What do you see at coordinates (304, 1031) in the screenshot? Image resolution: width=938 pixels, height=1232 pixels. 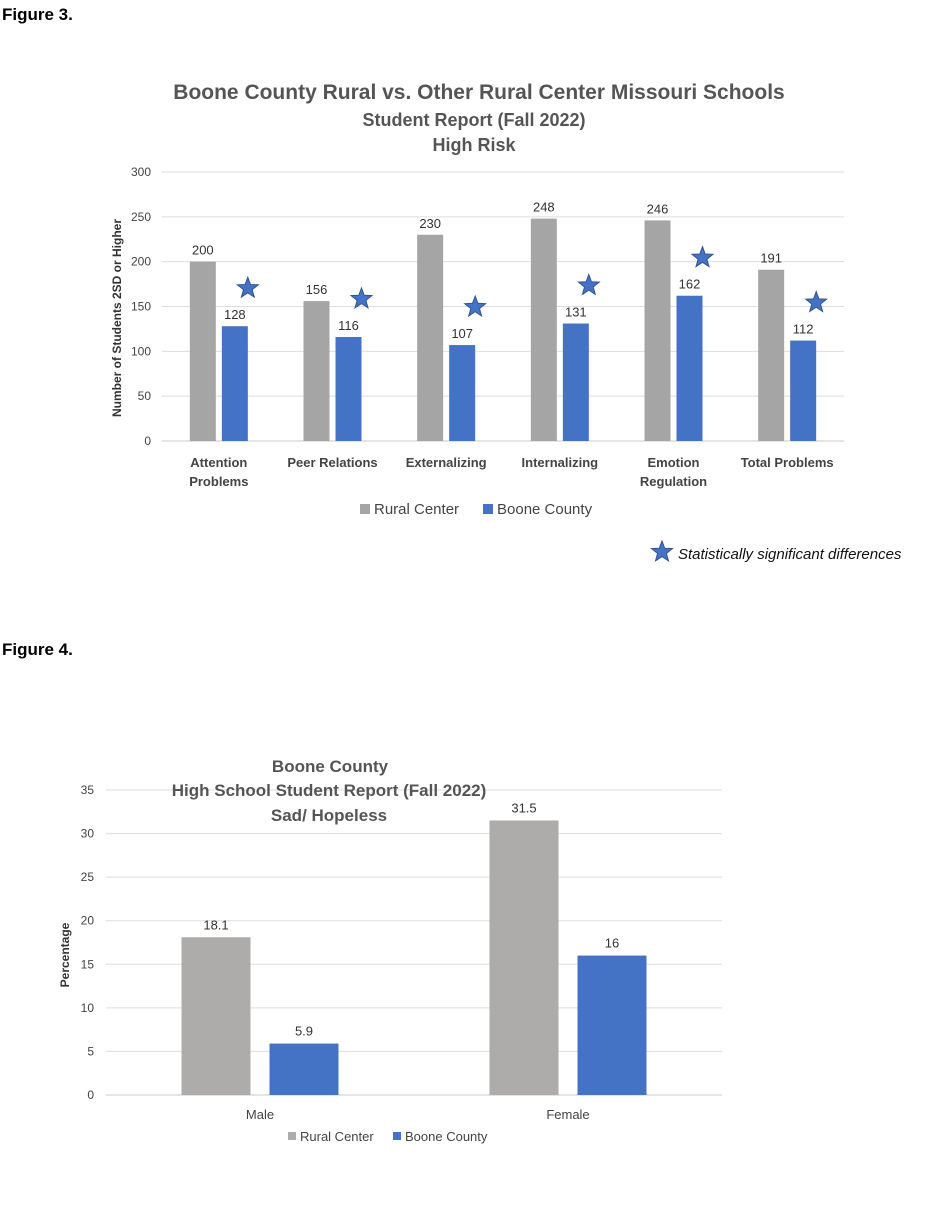 I see `data-label: 5.9` at bounding box center [304, 1031].